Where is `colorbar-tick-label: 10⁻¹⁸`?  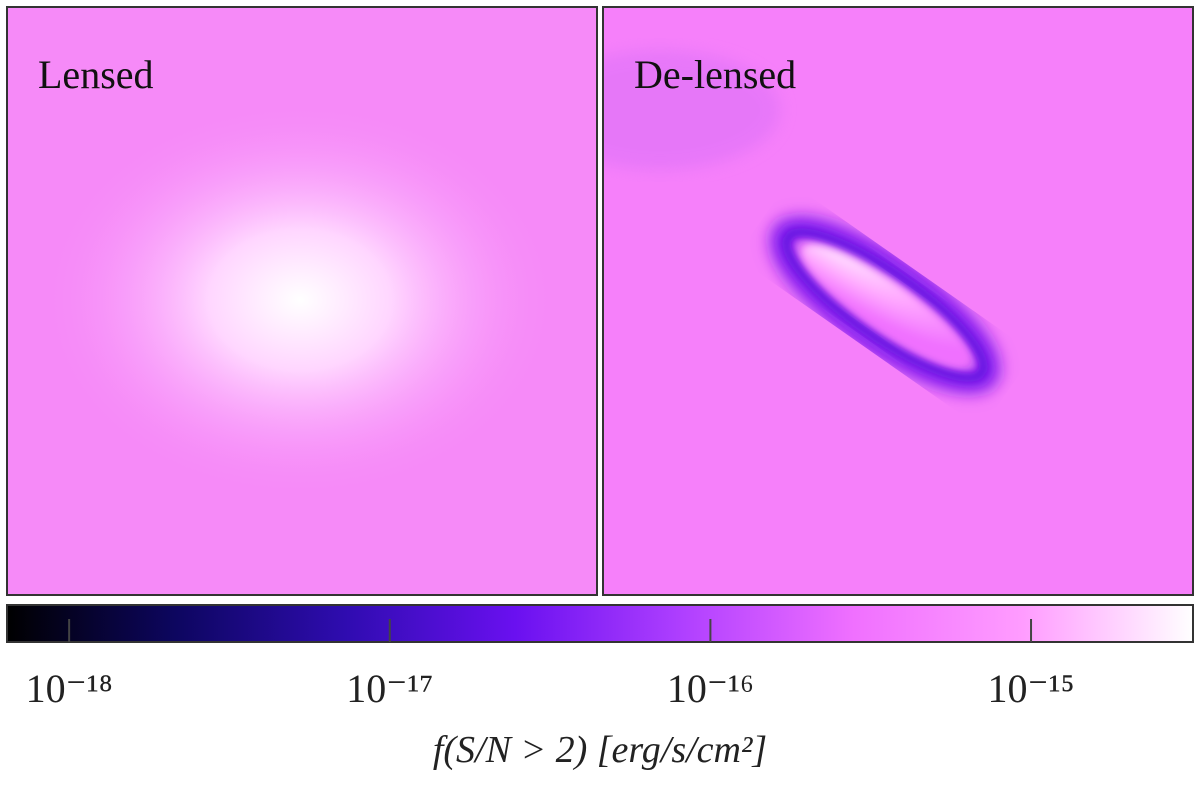 colorbar-tick-label: 10⁻¹⁸ is located at coordinates (69, 688).